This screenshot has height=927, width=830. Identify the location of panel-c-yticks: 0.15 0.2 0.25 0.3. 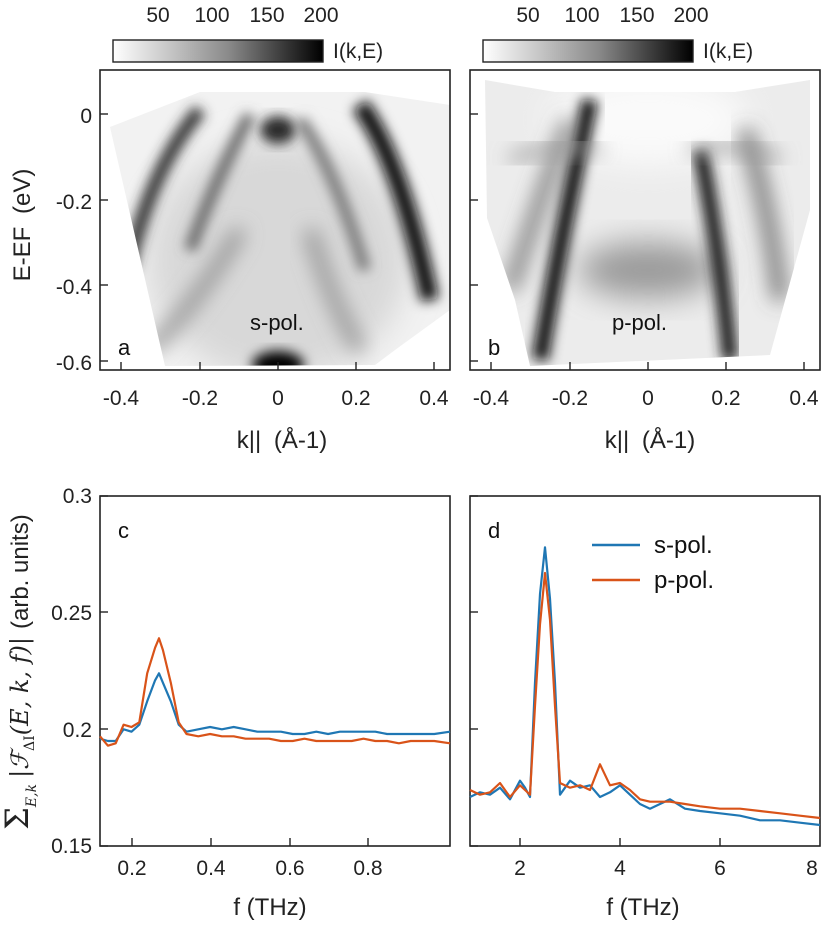
(71, 671).